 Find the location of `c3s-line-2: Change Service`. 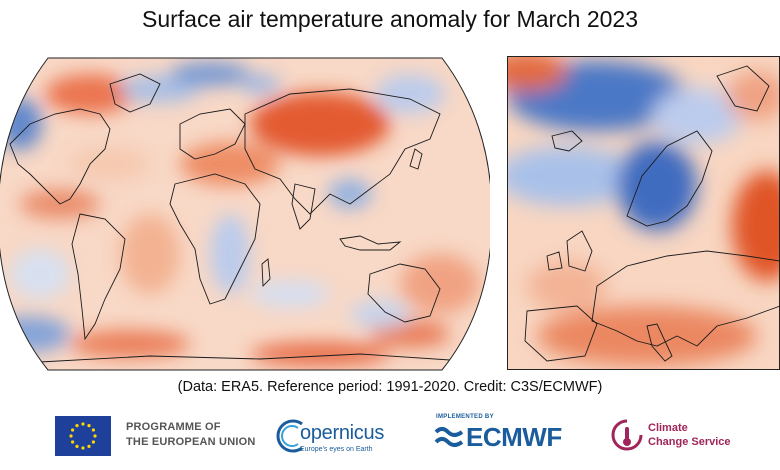

c3s-line-2: Change Service is located at coordinates (689, 442).